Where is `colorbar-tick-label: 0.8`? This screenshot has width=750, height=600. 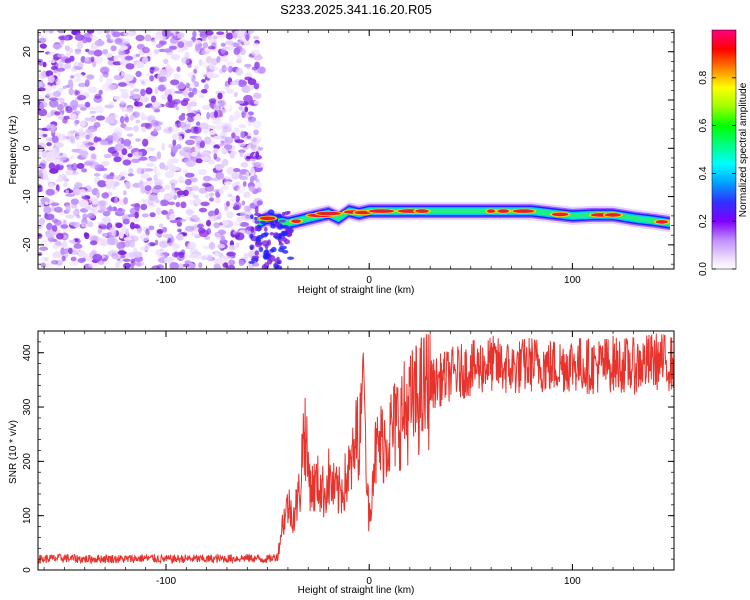
colorbar-tick-label: 0.8 is located at coordinates (703, 77).